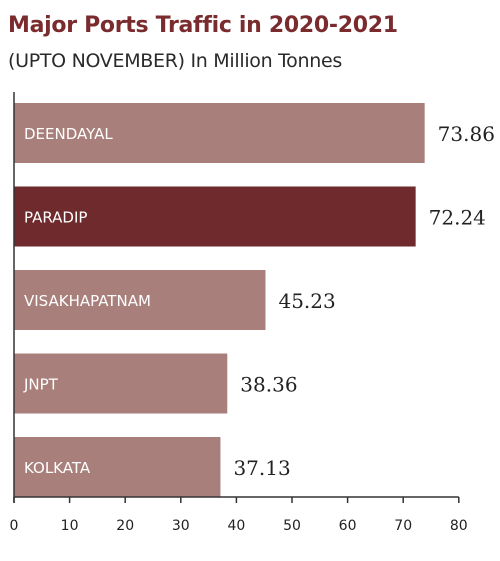 This screenshot has width=500, height=561. Describe the element at coordinates (121, 383) in the screenshot. I see `bar-jnpt` at that location.